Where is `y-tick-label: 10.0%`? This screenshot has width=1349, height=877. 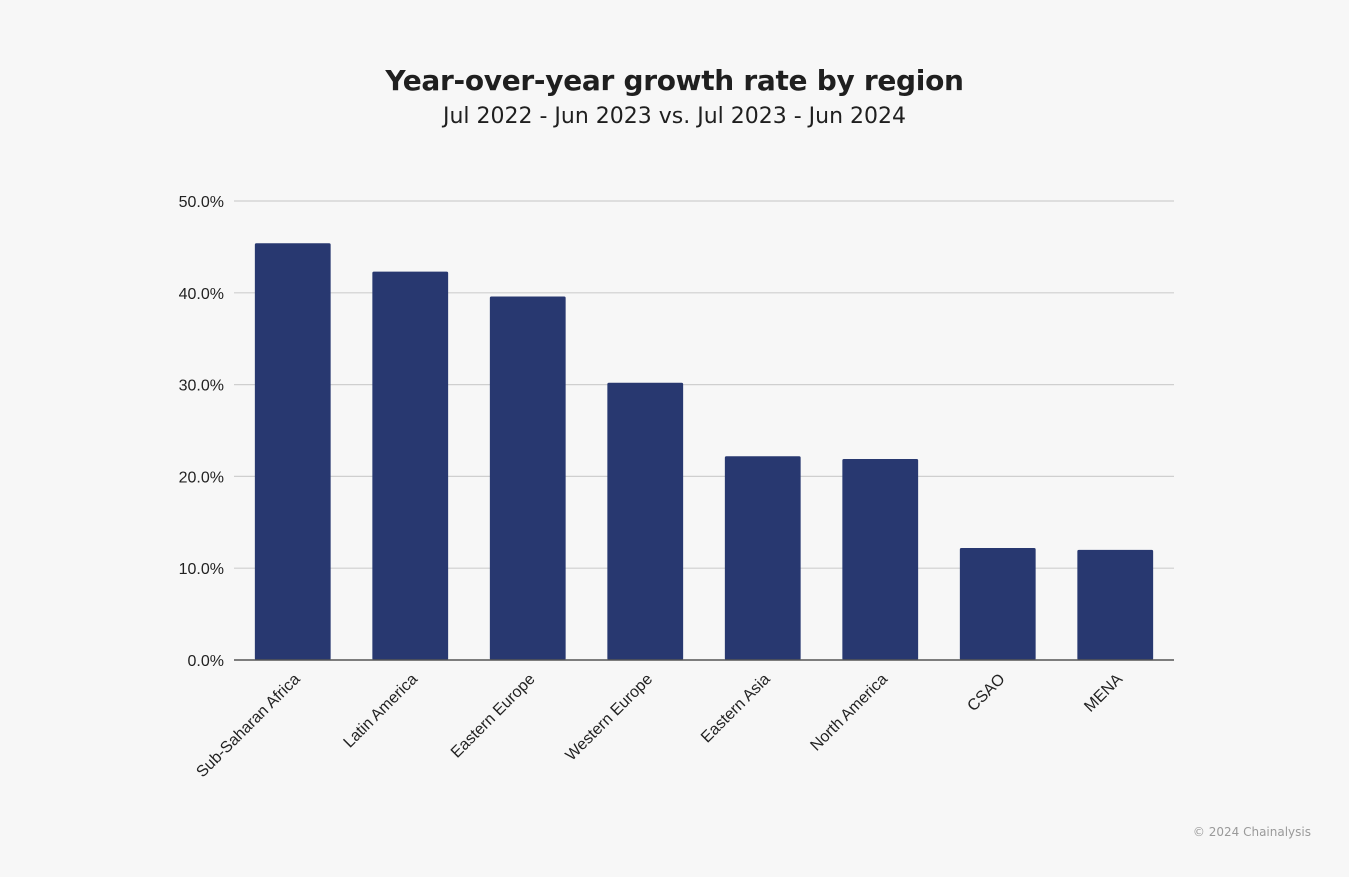
y-tick-label: 10.0% is located at coordinates (201, 569).